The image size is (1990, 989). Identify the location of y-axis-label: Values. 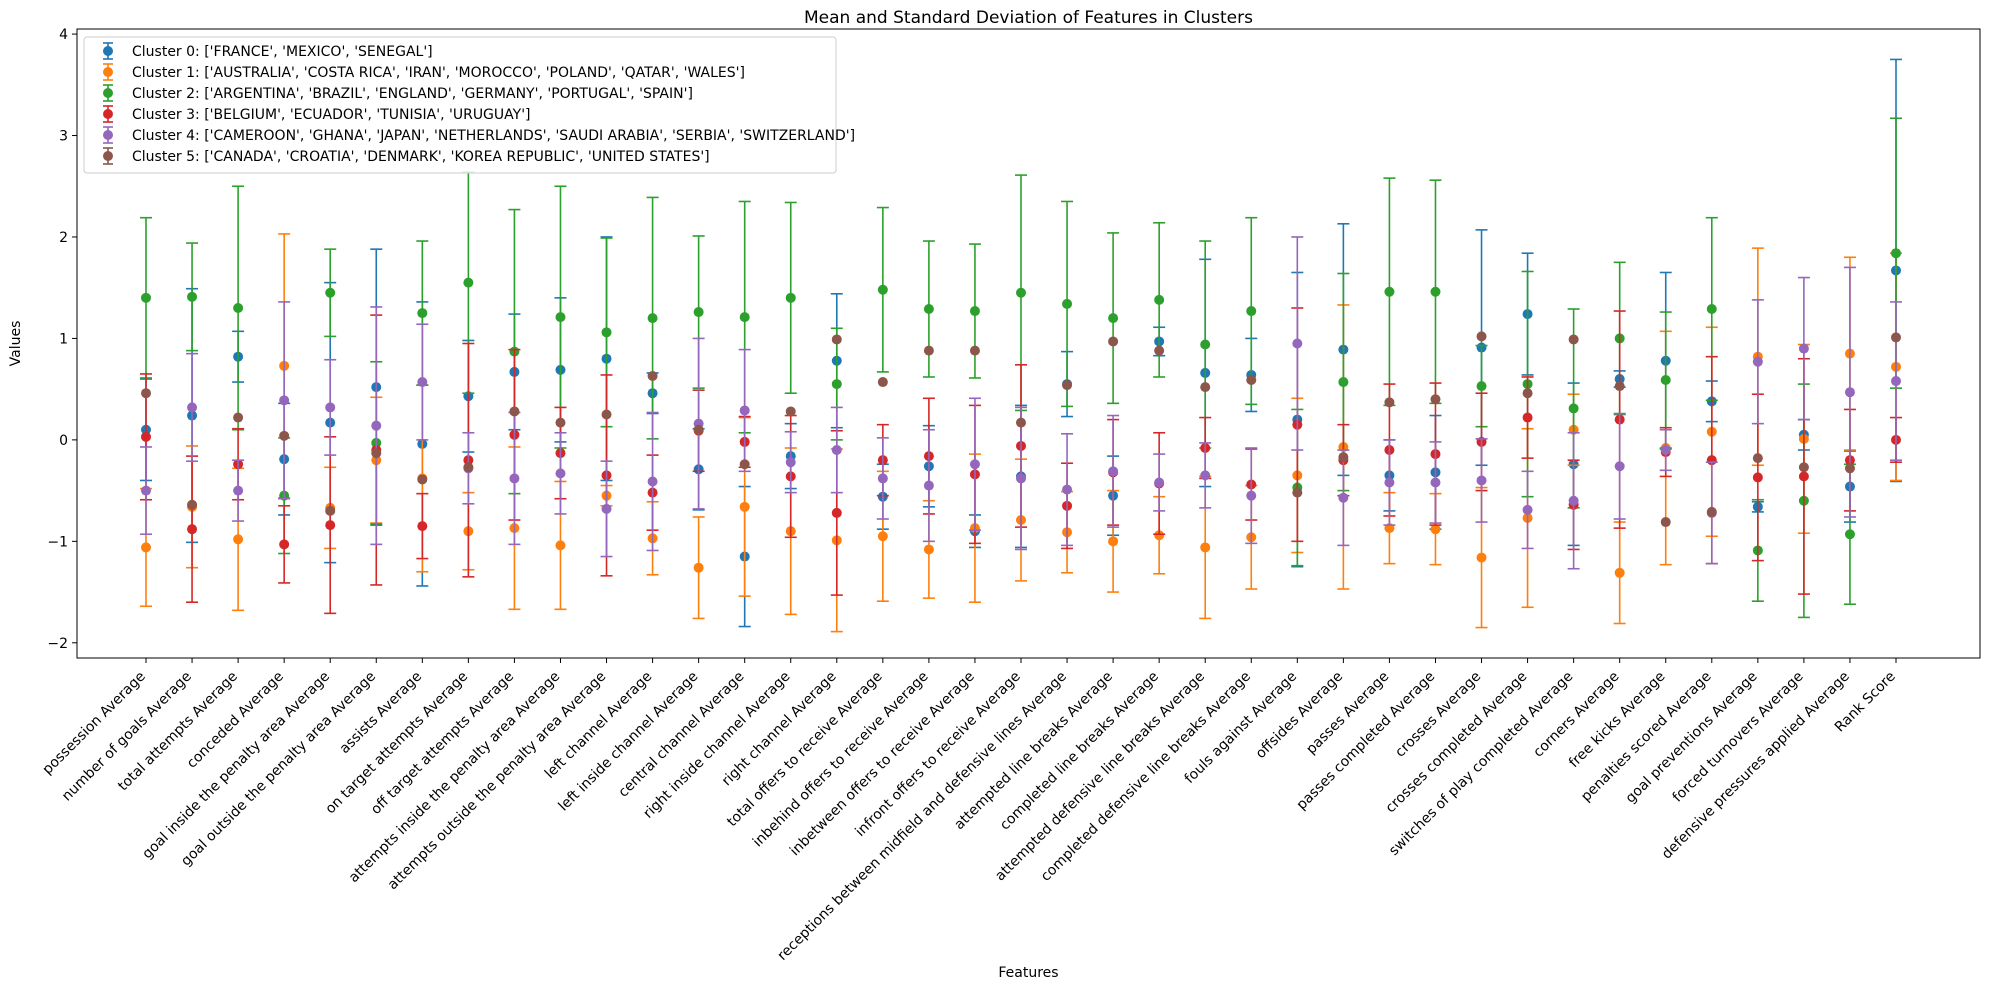
(16, 344).